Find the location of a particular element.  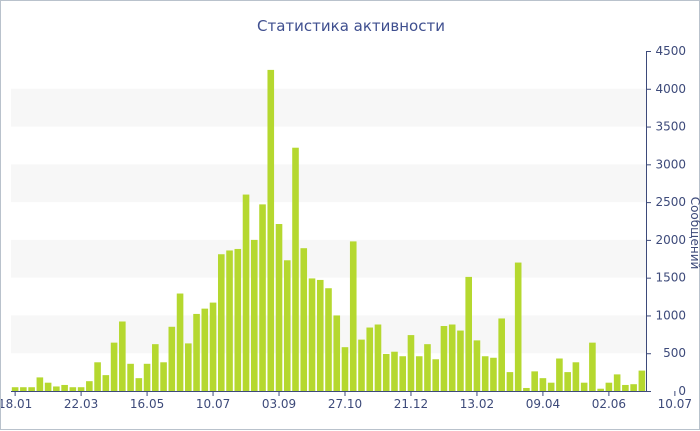

chart-title: Статистика активности is located at coordinates (351, 26).